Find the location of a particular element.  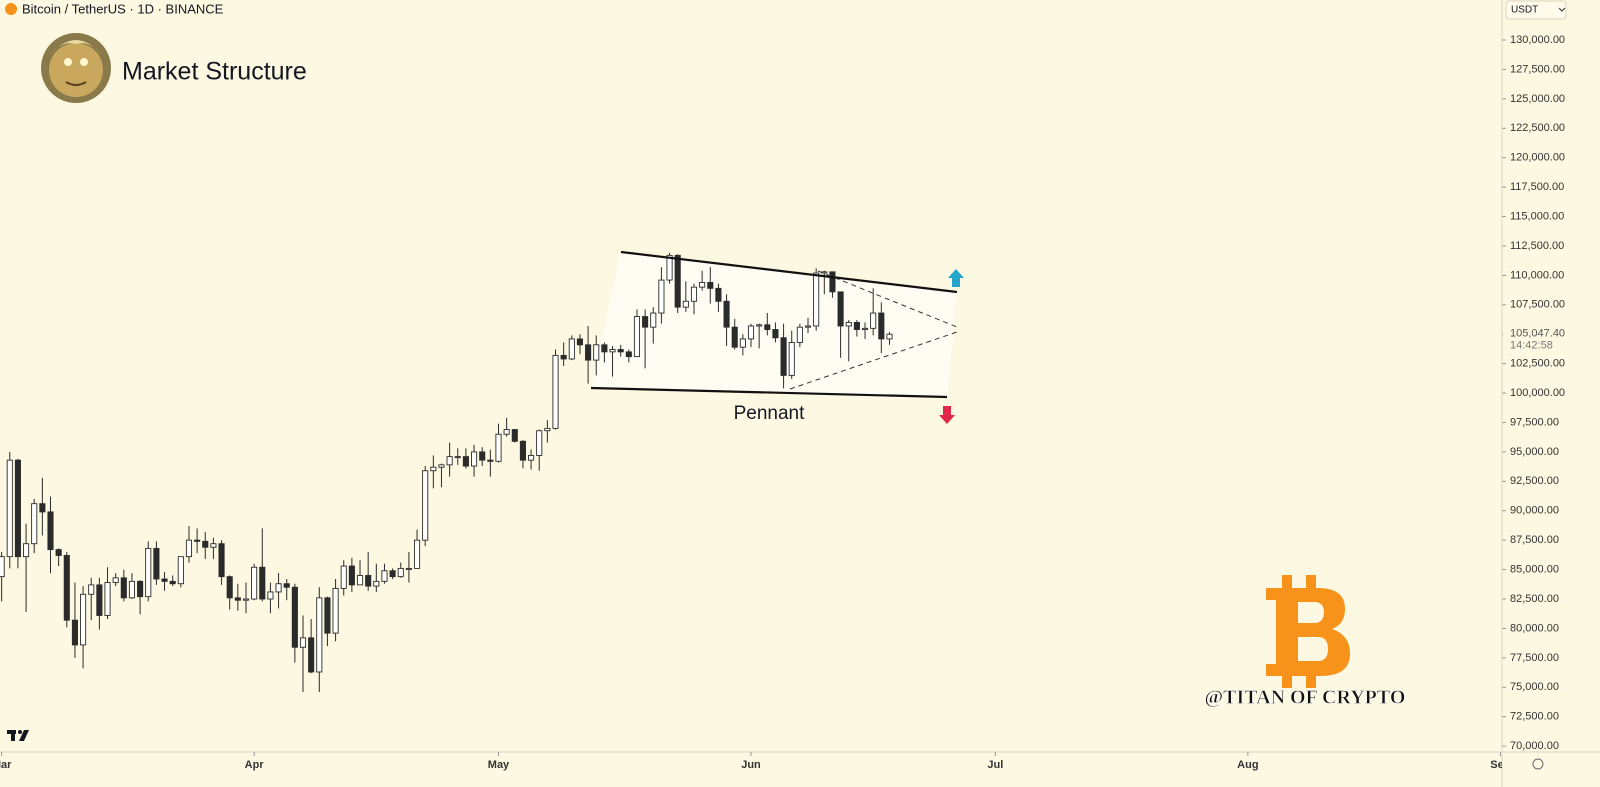

x-axis: Mar Apr May Jun Jul Aug Sep is located at coordinates (751, 761).